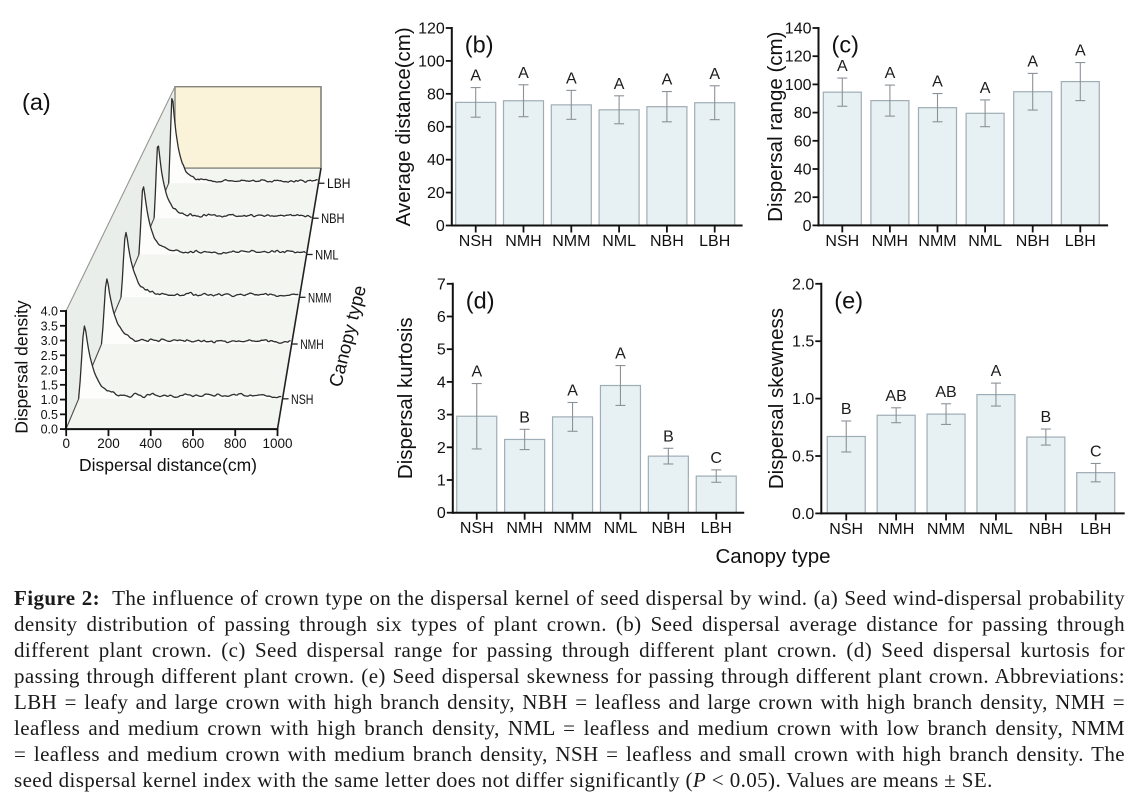  What do you see at coordinates (775, 127) in the screenshot?
I see `svg-text: Dispersal range (cm)` at bounding box center [775, 127].